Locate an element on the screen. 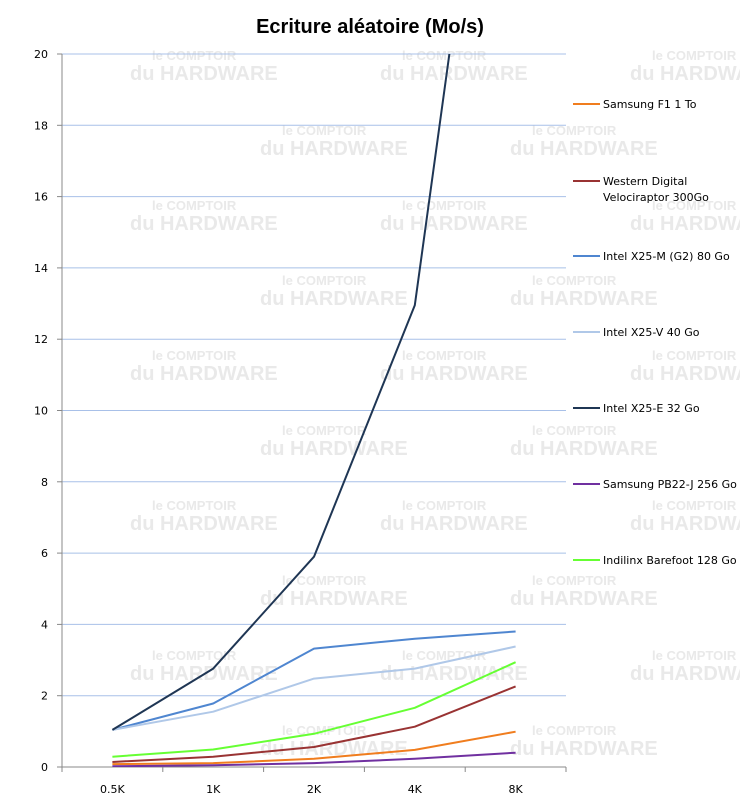 Image resolution: width=740 pixels, height=808 pixels. y-tick-label: 18 is located at coordinates (41, 125).